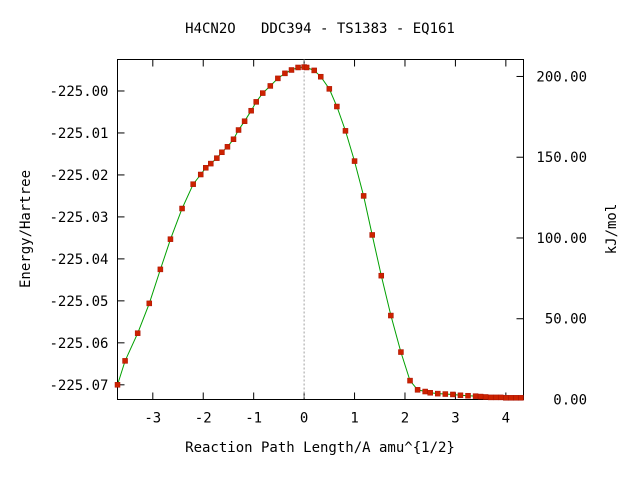  What do you see at coordinates (455, 419) in the screenshot?
I see `x-tick-label: 3` at bounding box center [455, 419].